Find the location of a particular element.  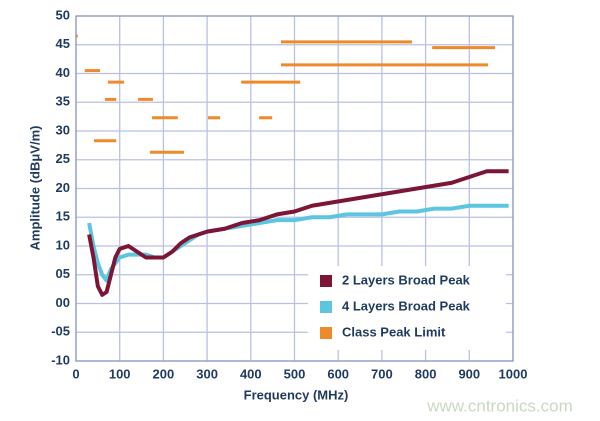

legend-label: 2 Layers Broad Peak is located at coordinates (406, 279).